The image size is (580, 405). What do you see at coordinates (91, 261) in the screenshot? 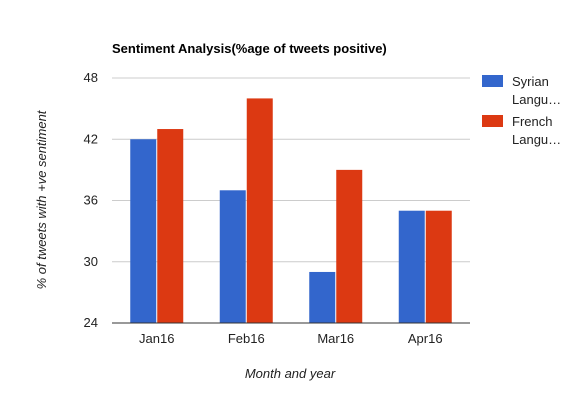
I see `y-tick-label: 30` at bounding box center [91, 261].